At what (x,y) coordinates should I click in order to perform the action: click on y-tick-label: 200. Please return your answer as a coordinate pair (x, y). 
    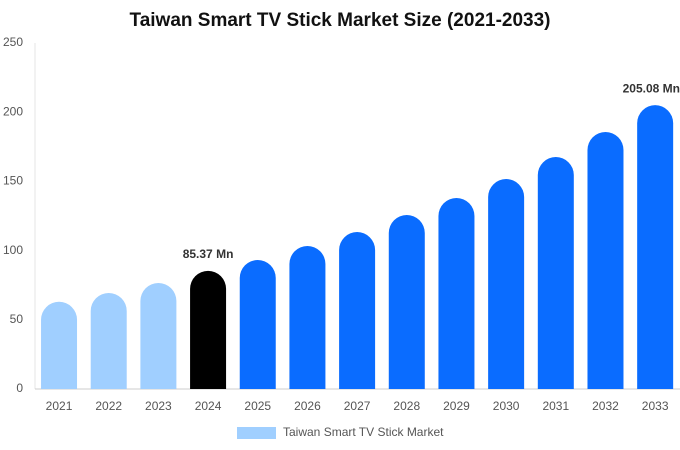
    Looking at the image, I should click on (13, 111).